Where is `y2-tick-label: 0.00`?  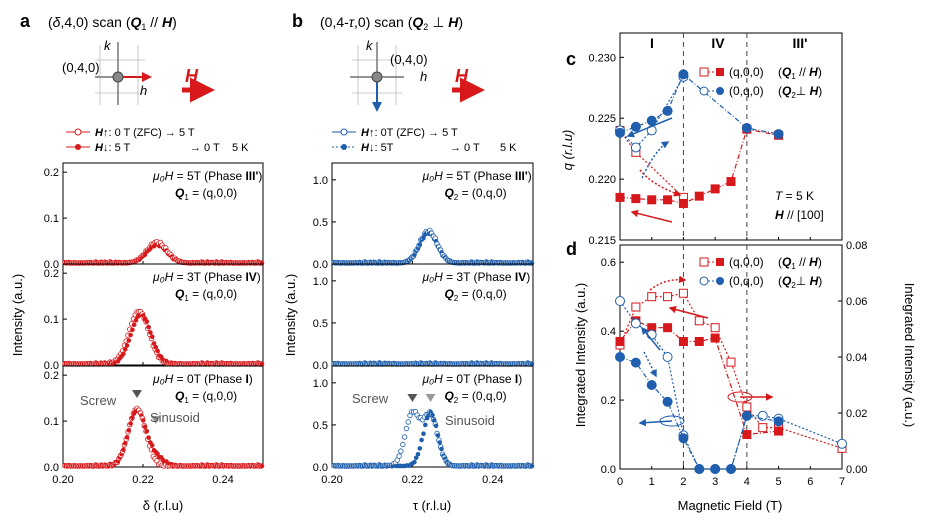
y2-tick-label: 0.00 is located at coordinates (856, 470).